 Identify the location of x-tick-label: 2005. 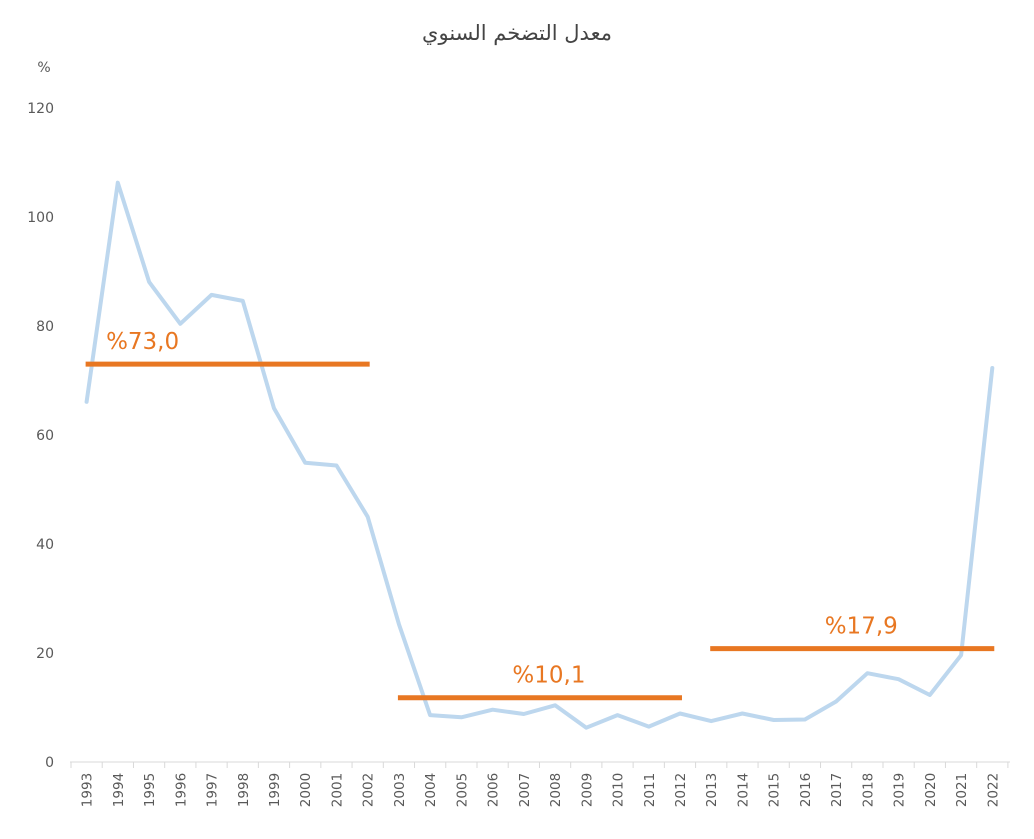
(462, 790).